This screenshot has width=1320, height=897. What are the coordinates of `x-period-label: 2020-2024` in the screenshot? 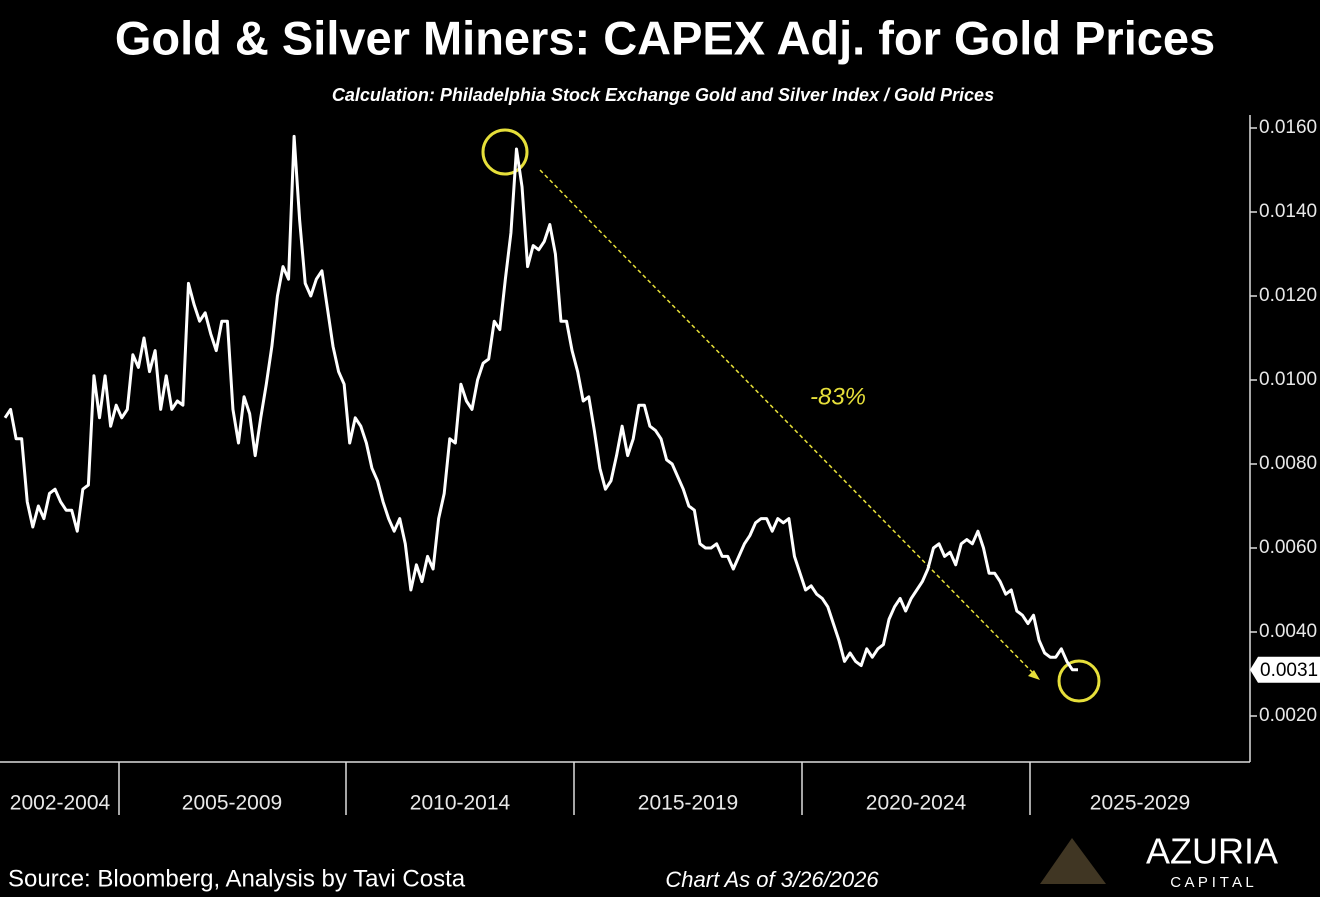 It's located at (916, 803).